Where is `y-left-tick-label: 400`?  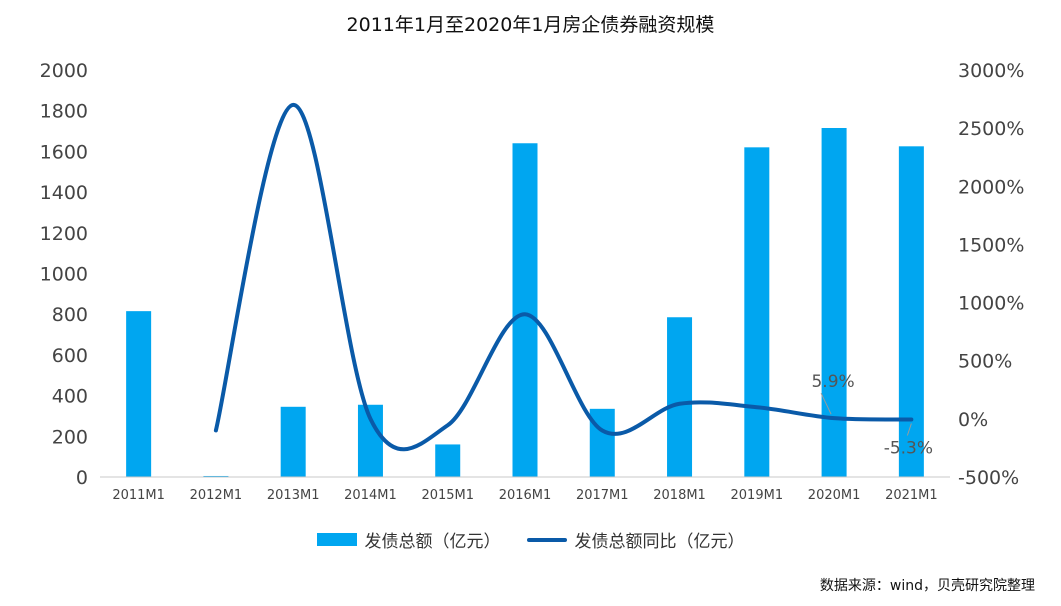 y-left-tick-label: 400 is located at coordinates (70, 397).